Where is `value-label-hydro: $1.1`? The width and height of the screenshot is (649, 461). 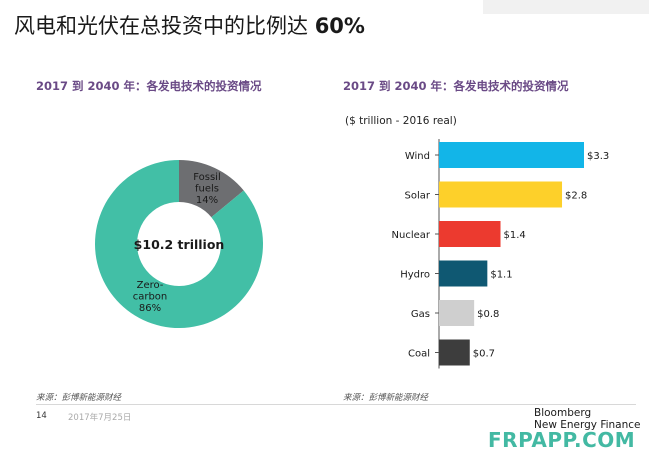
value-label-hydro: $1.1 is located at coordinates (501, 275).